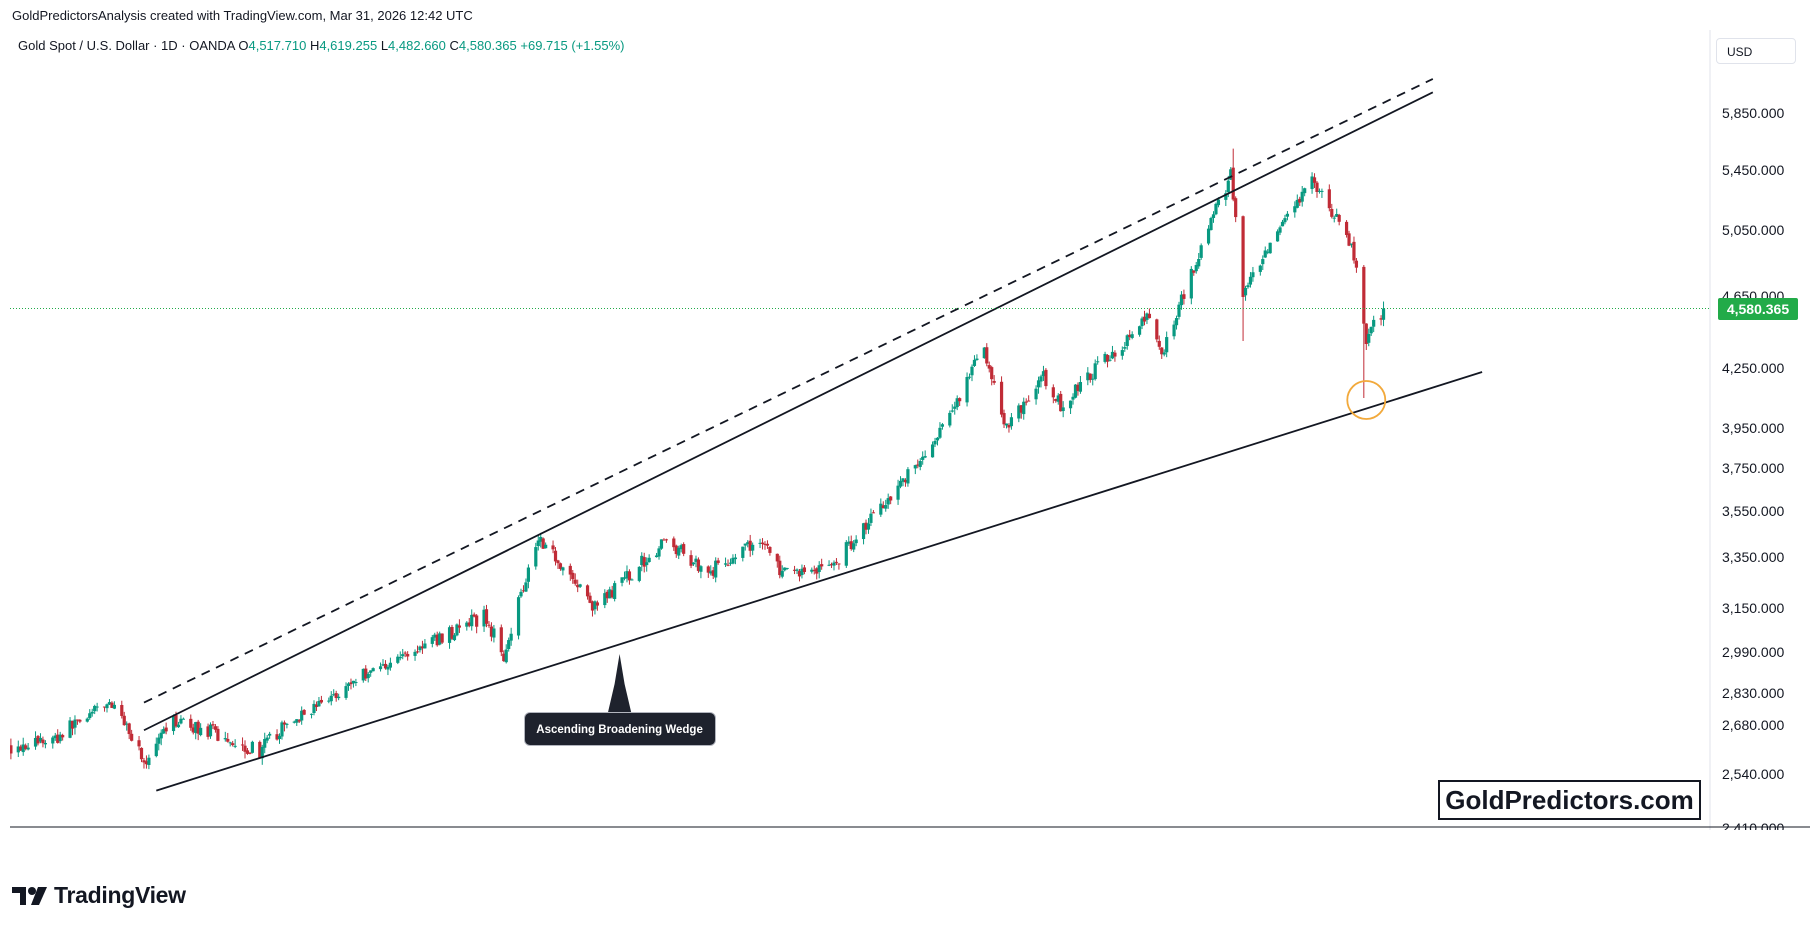  Describe the element at coordinates (619, 729) in the screenshot. I see `pattern-annotation-label: Ascending Broadening Wedge` at that location.